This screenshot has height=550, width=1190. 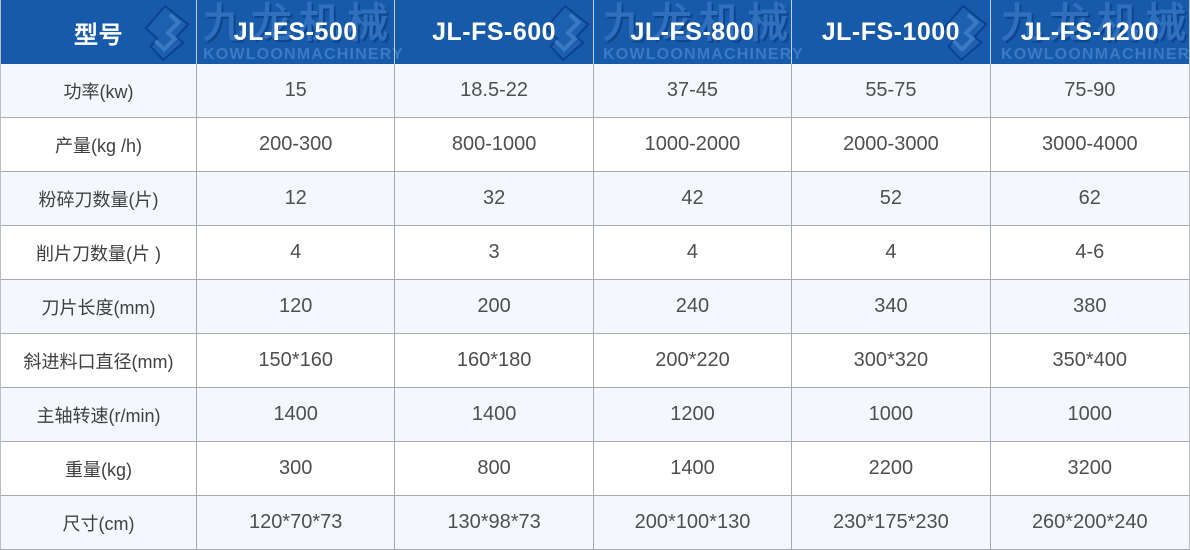 I want to click on spec-row-label: 粉碎刀数量(片), so click(x=99, y=198).